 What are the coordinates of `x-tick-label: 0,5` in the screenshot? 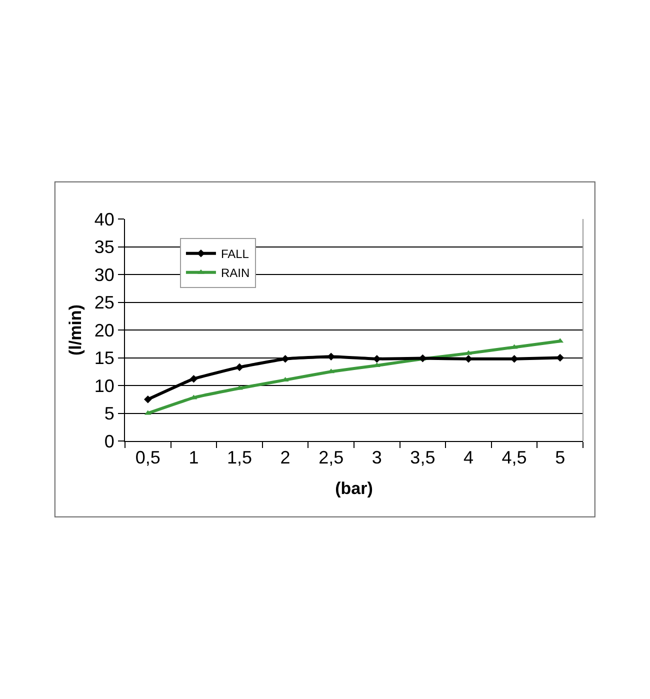 It's located at (147, 458).